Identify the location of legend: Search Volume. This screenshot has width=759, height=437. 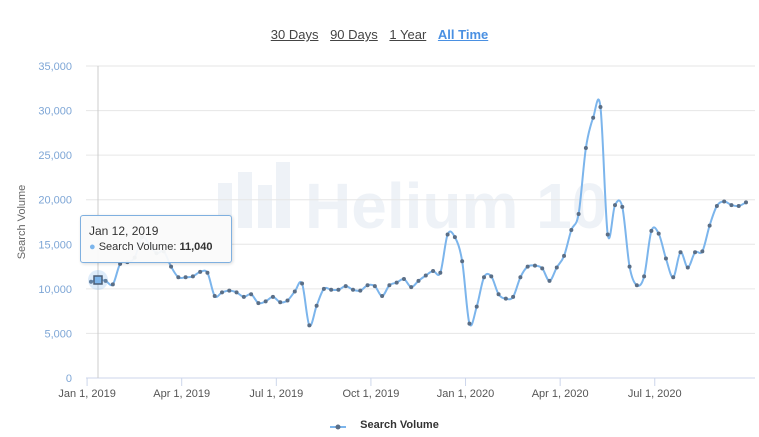
(379, 425).